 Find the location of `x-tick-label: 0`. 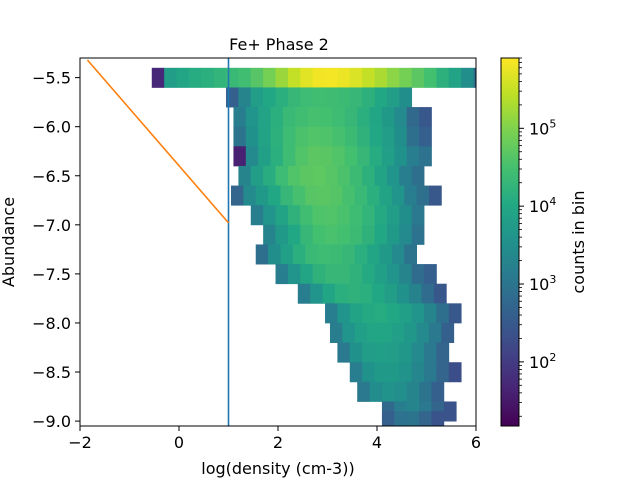

x-tick-label: 0 is located at coordinates (179, 442).